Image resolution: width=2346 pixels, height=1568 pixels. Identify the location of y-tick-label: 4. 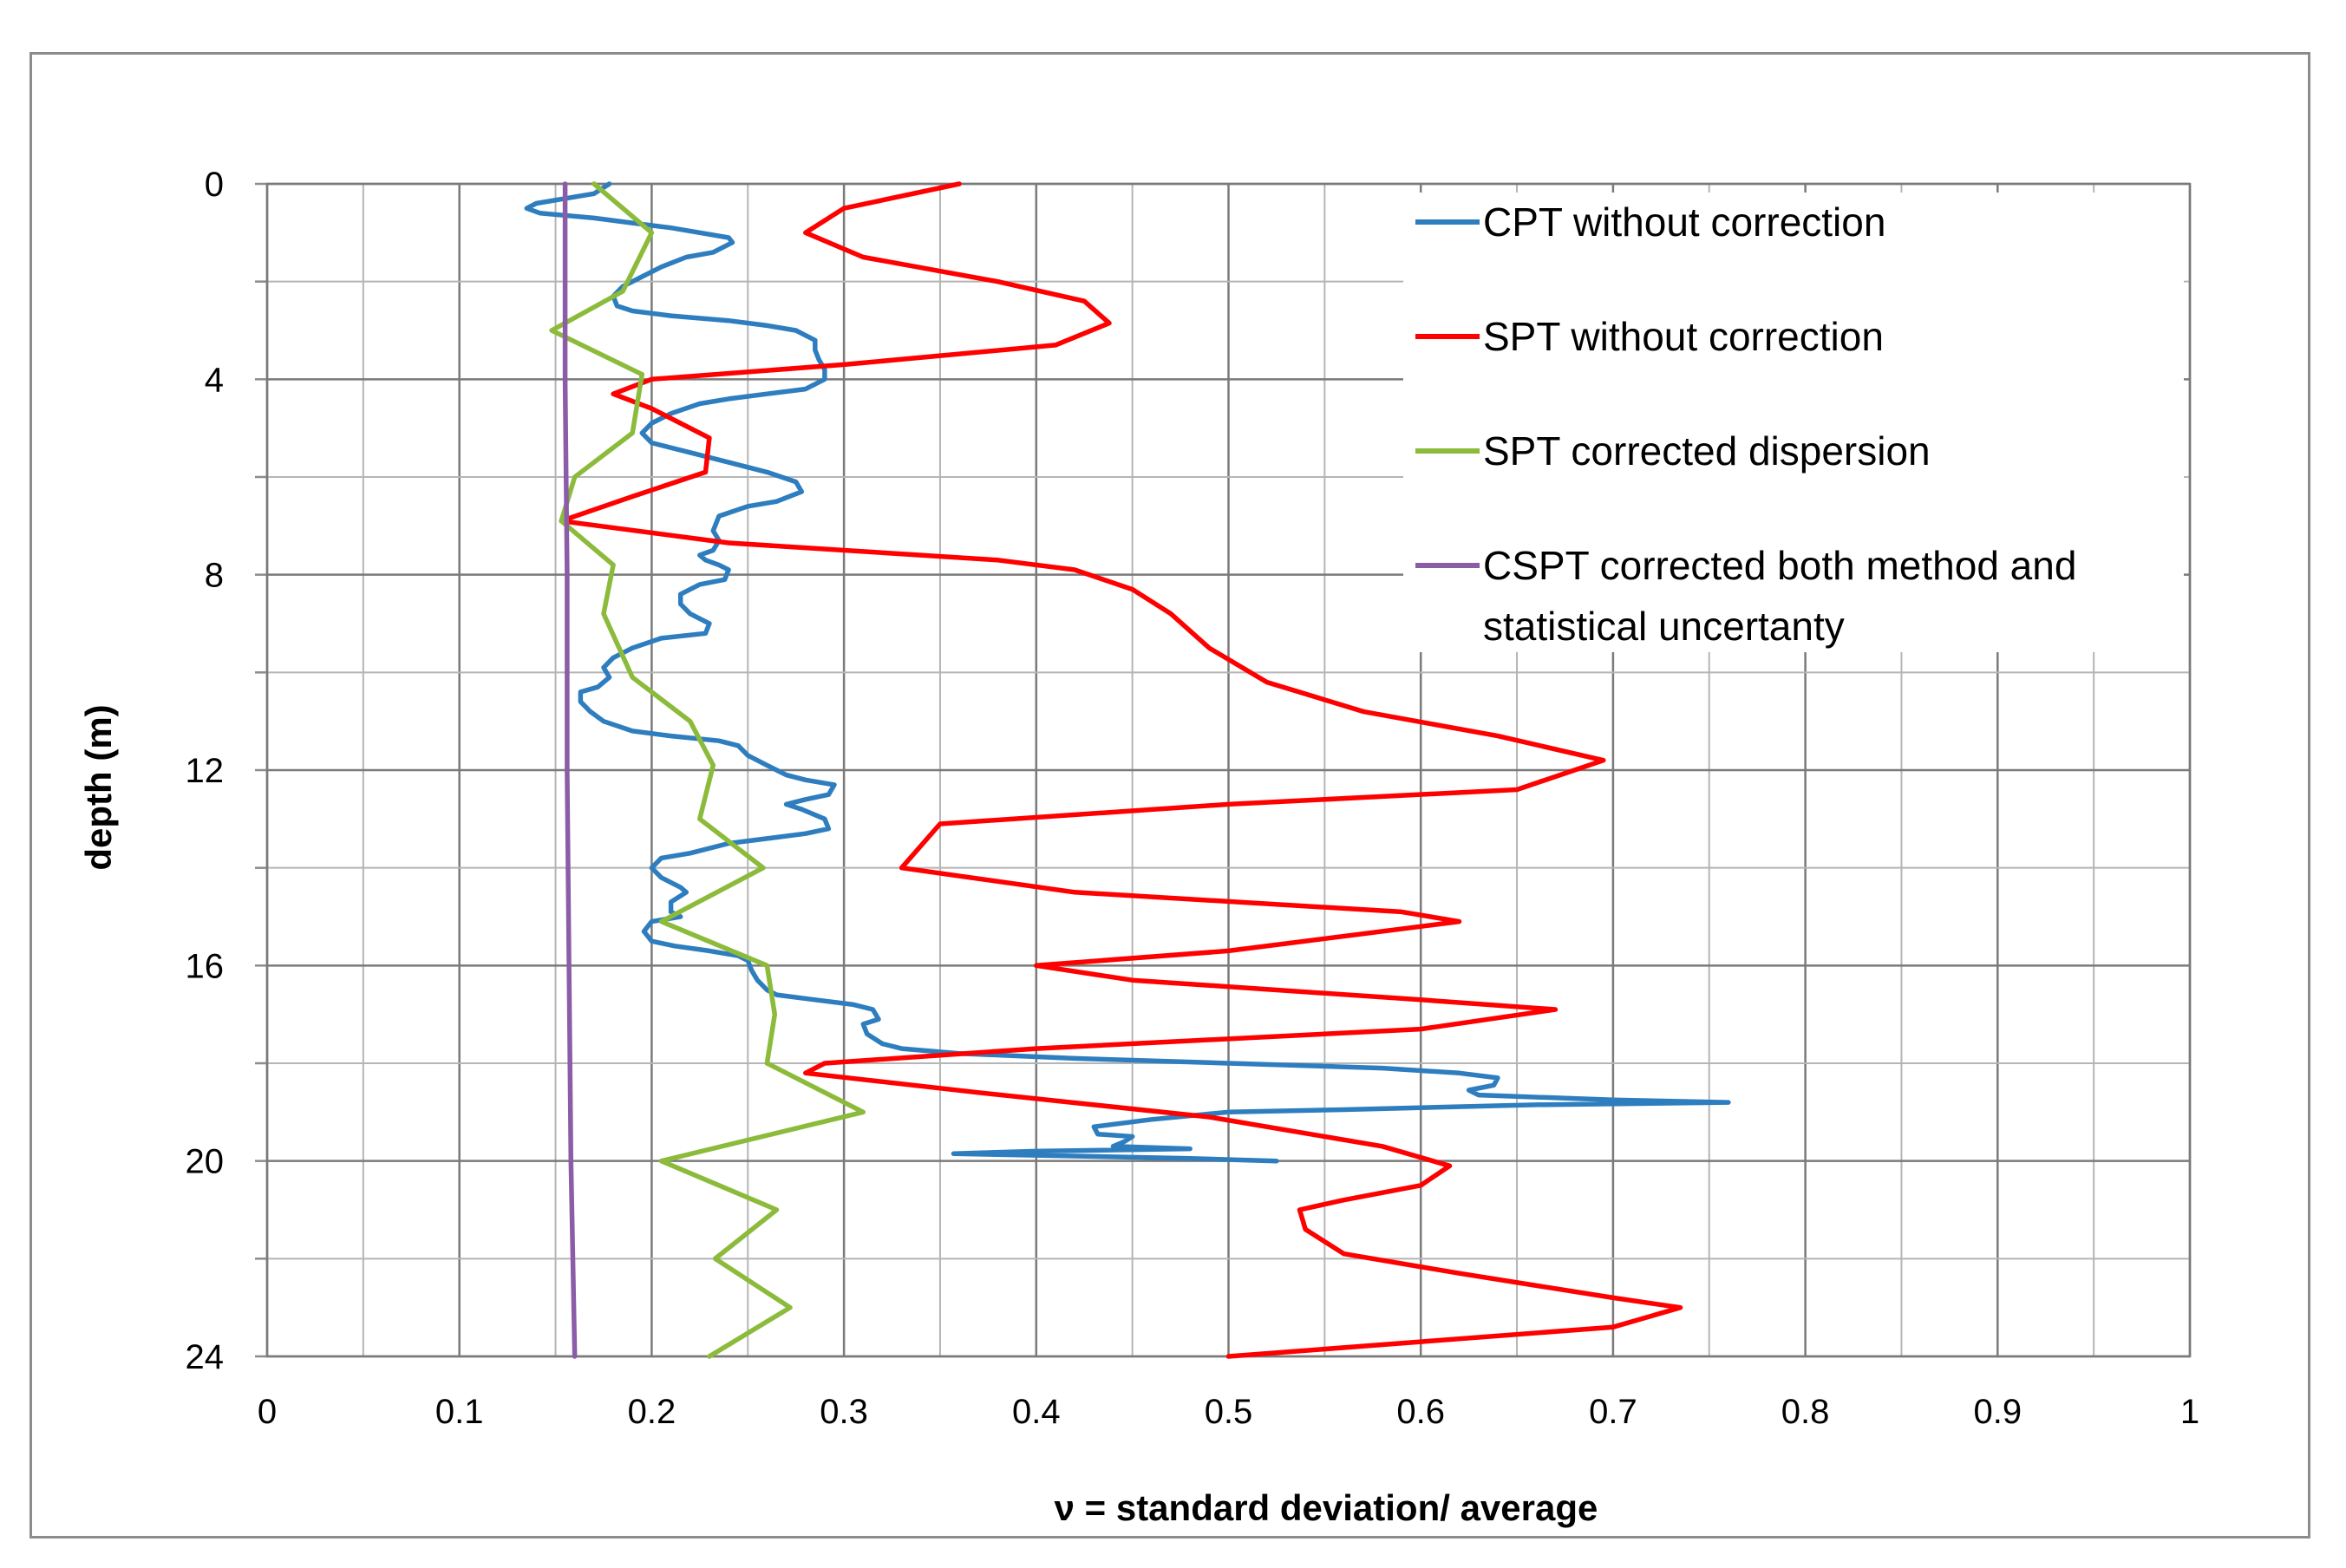
(214, 380).